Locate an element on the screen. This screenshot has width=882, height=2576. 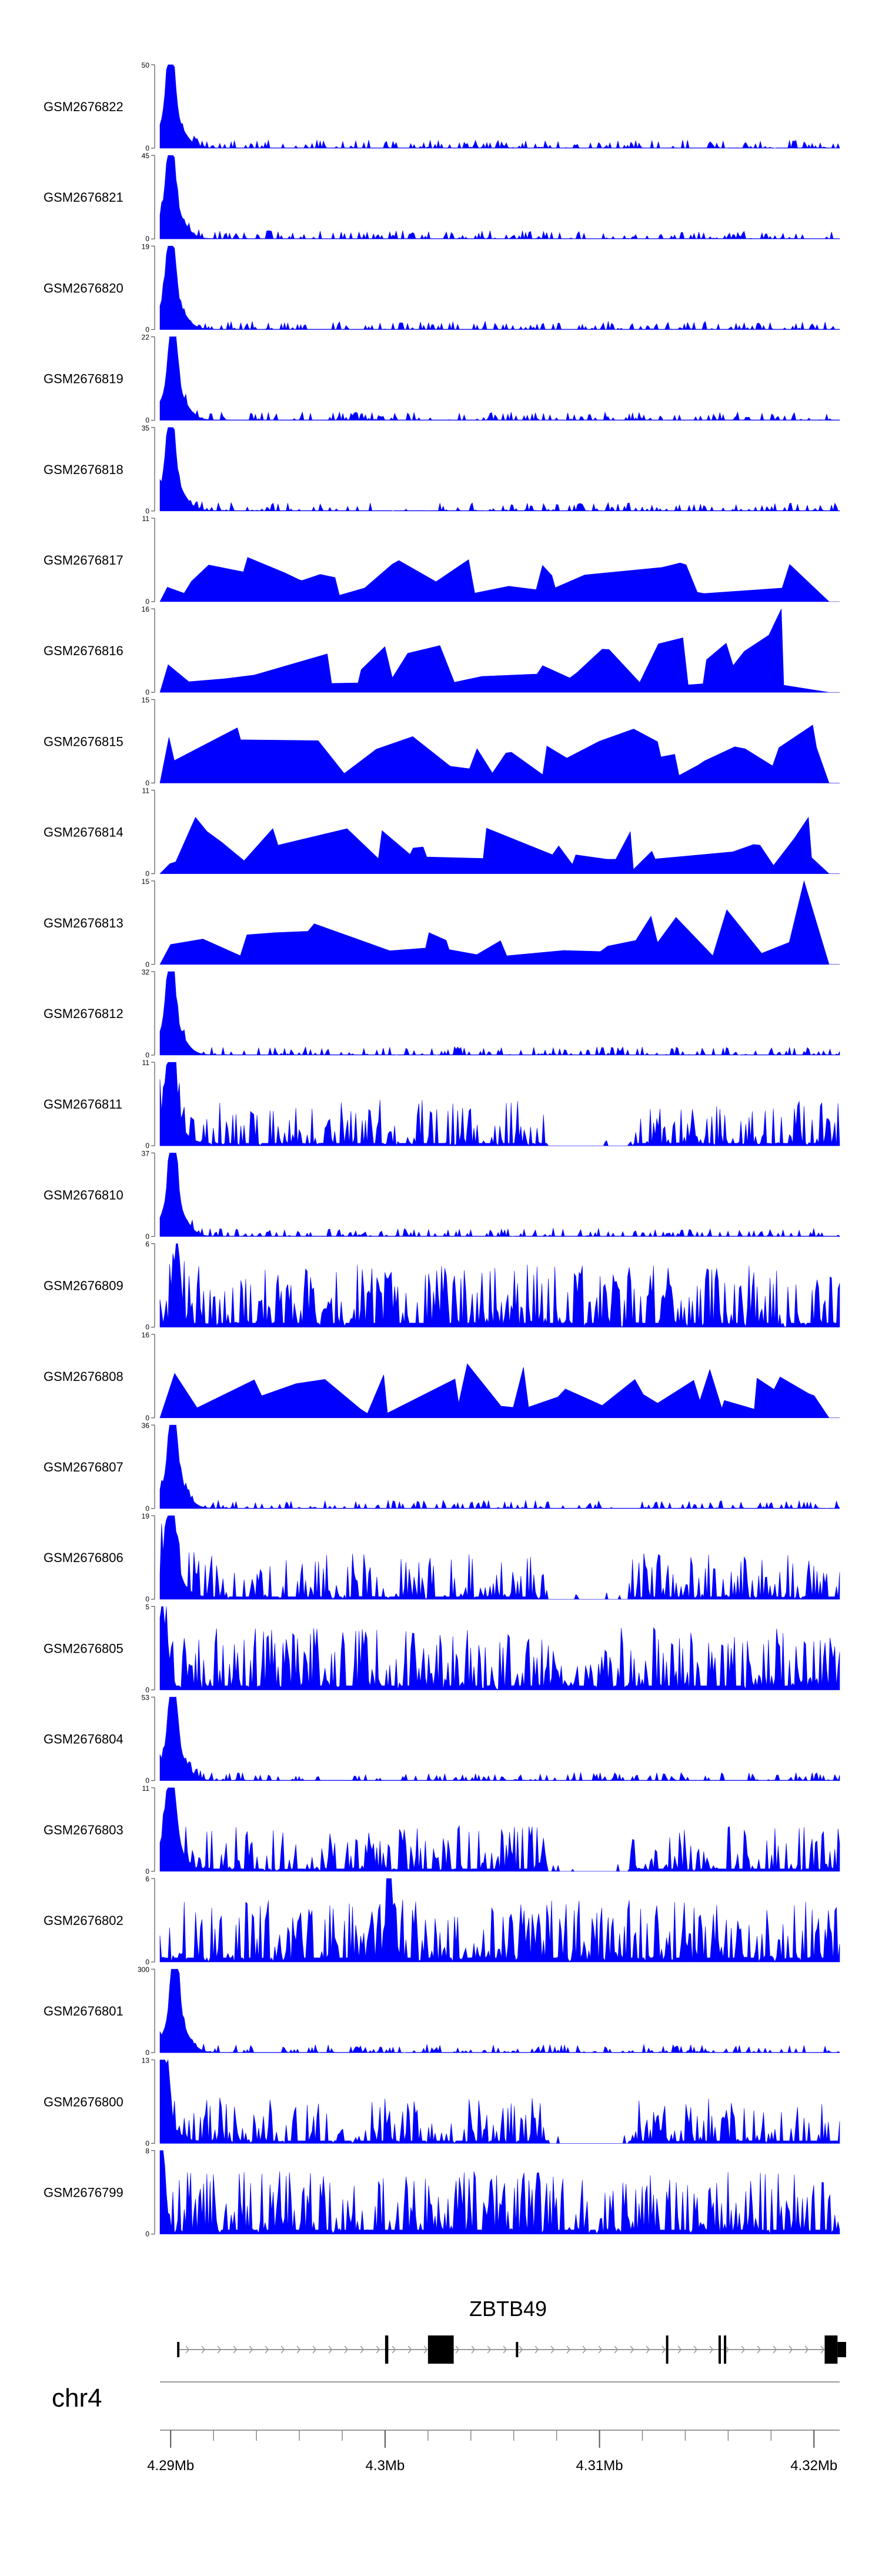
track-GSM2676799: GSM2676799 8 0 is located at coordinates (442, 2192).